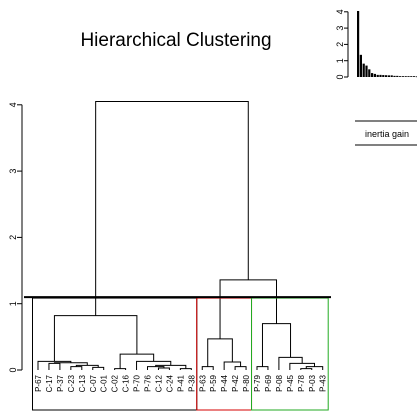 This screenshot has height=418, width=417. What do you see at coordinates (137, 382) in the screenshot?
I see `leaf-label: P-70` at bounding box center [137, 382].